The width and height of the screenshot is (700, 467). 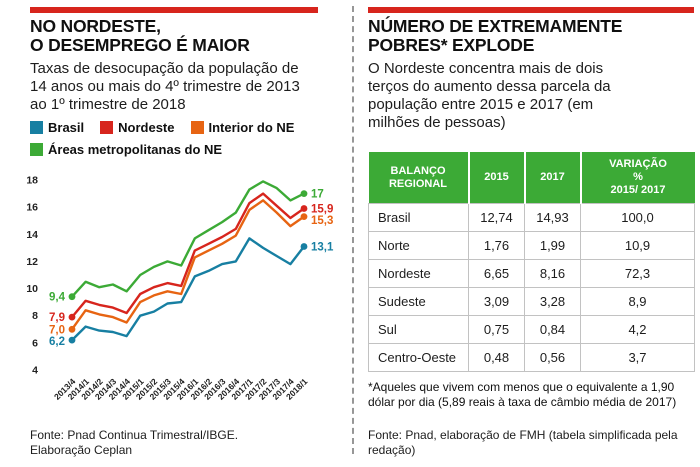 I want to click on left-accent-bar, so click(x=174, y=10).